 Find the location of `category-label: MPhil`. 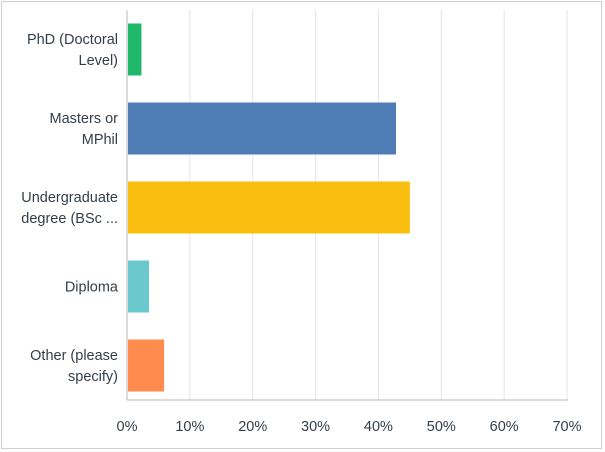

category-label: MPhil is located at coordinates (100, 140).